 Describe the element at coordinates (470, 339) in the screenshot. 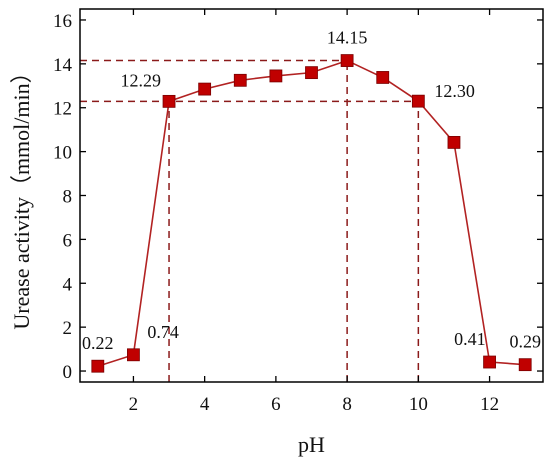

I see `data-label-ph-12: 0.41` at that location.